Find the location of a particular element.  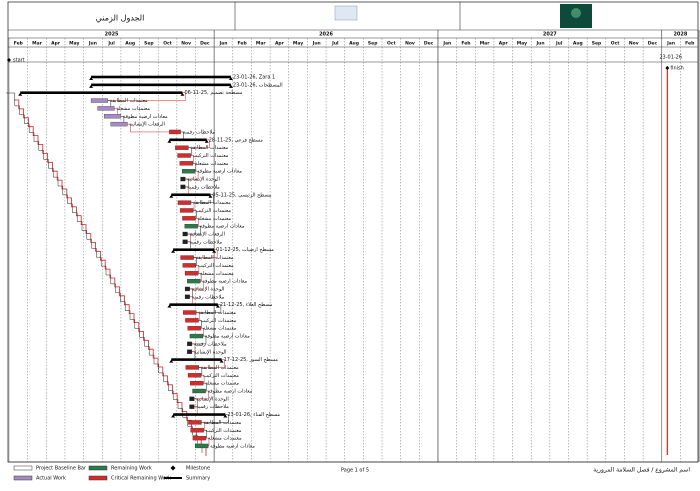

legend-label: Critical Remaining Work is located at coordinates (141, 479).